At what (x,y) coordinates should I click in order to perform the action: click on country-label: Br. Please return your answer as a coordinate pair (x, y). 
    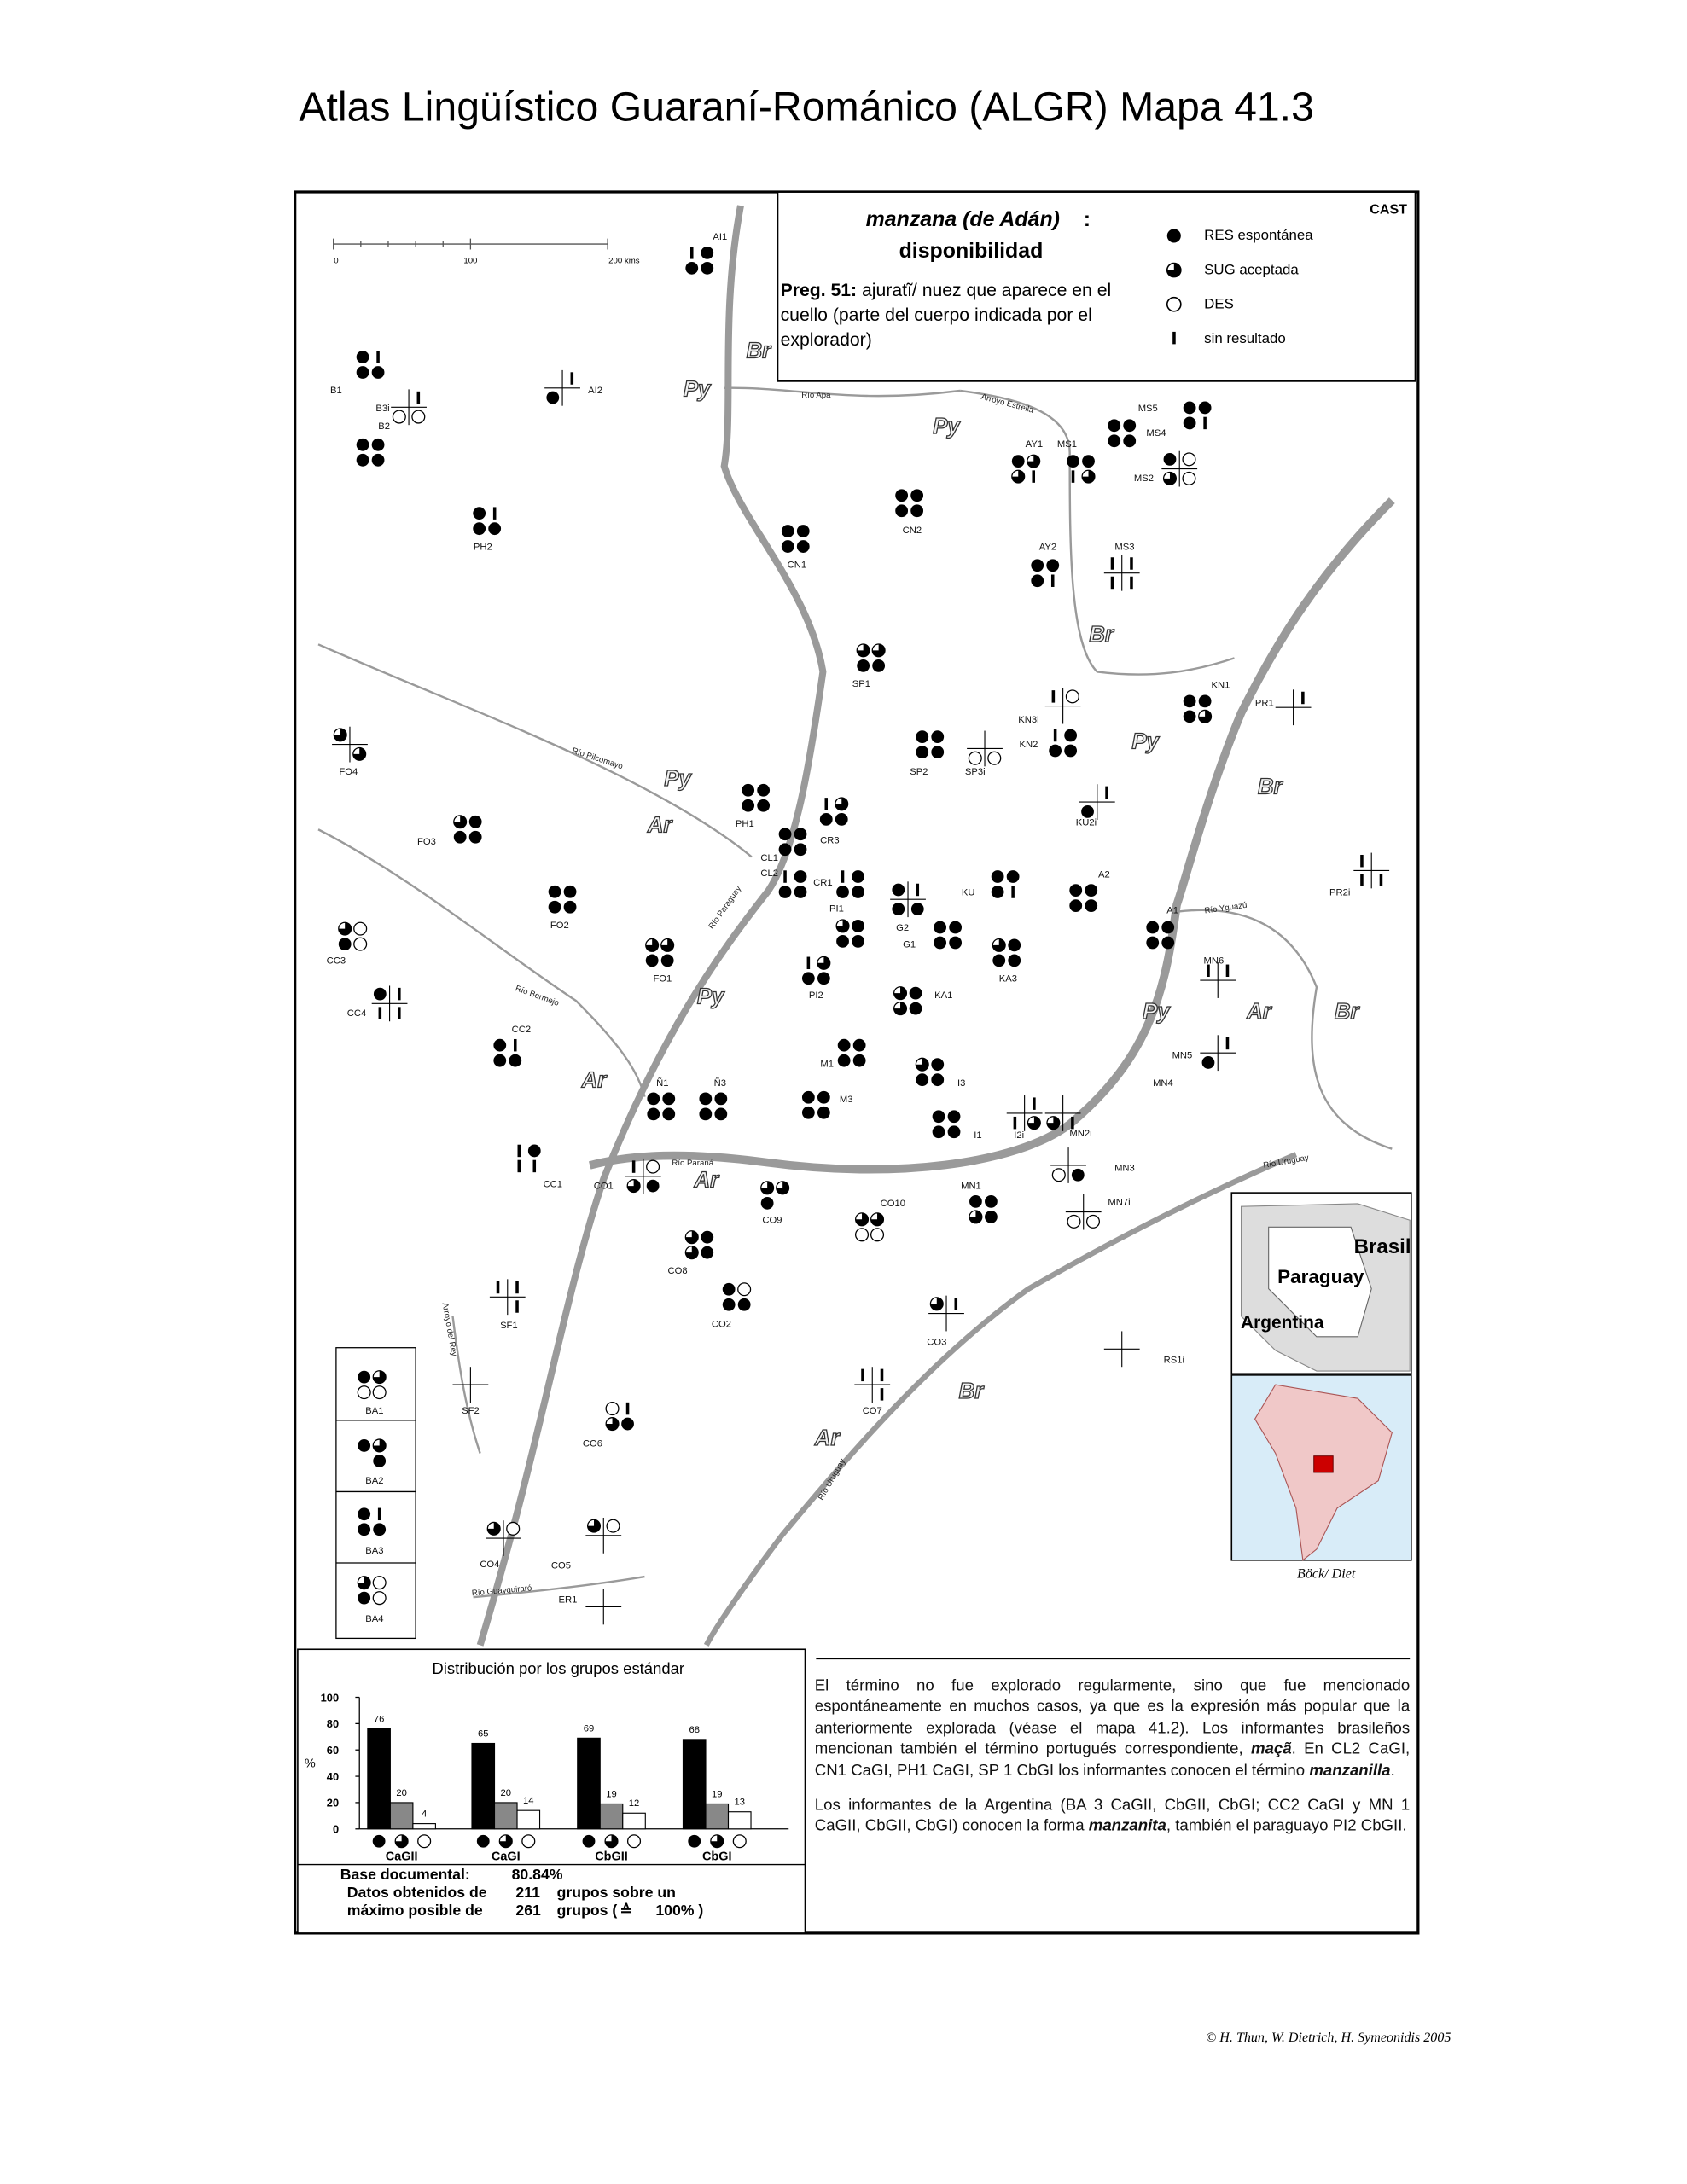
    Looking at the image, I should click on (972, 1391).